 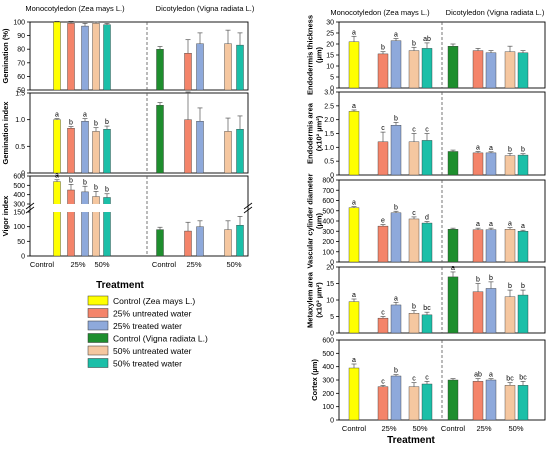 I want to click on y-tick-label: 10, so click(x=330, y=67).